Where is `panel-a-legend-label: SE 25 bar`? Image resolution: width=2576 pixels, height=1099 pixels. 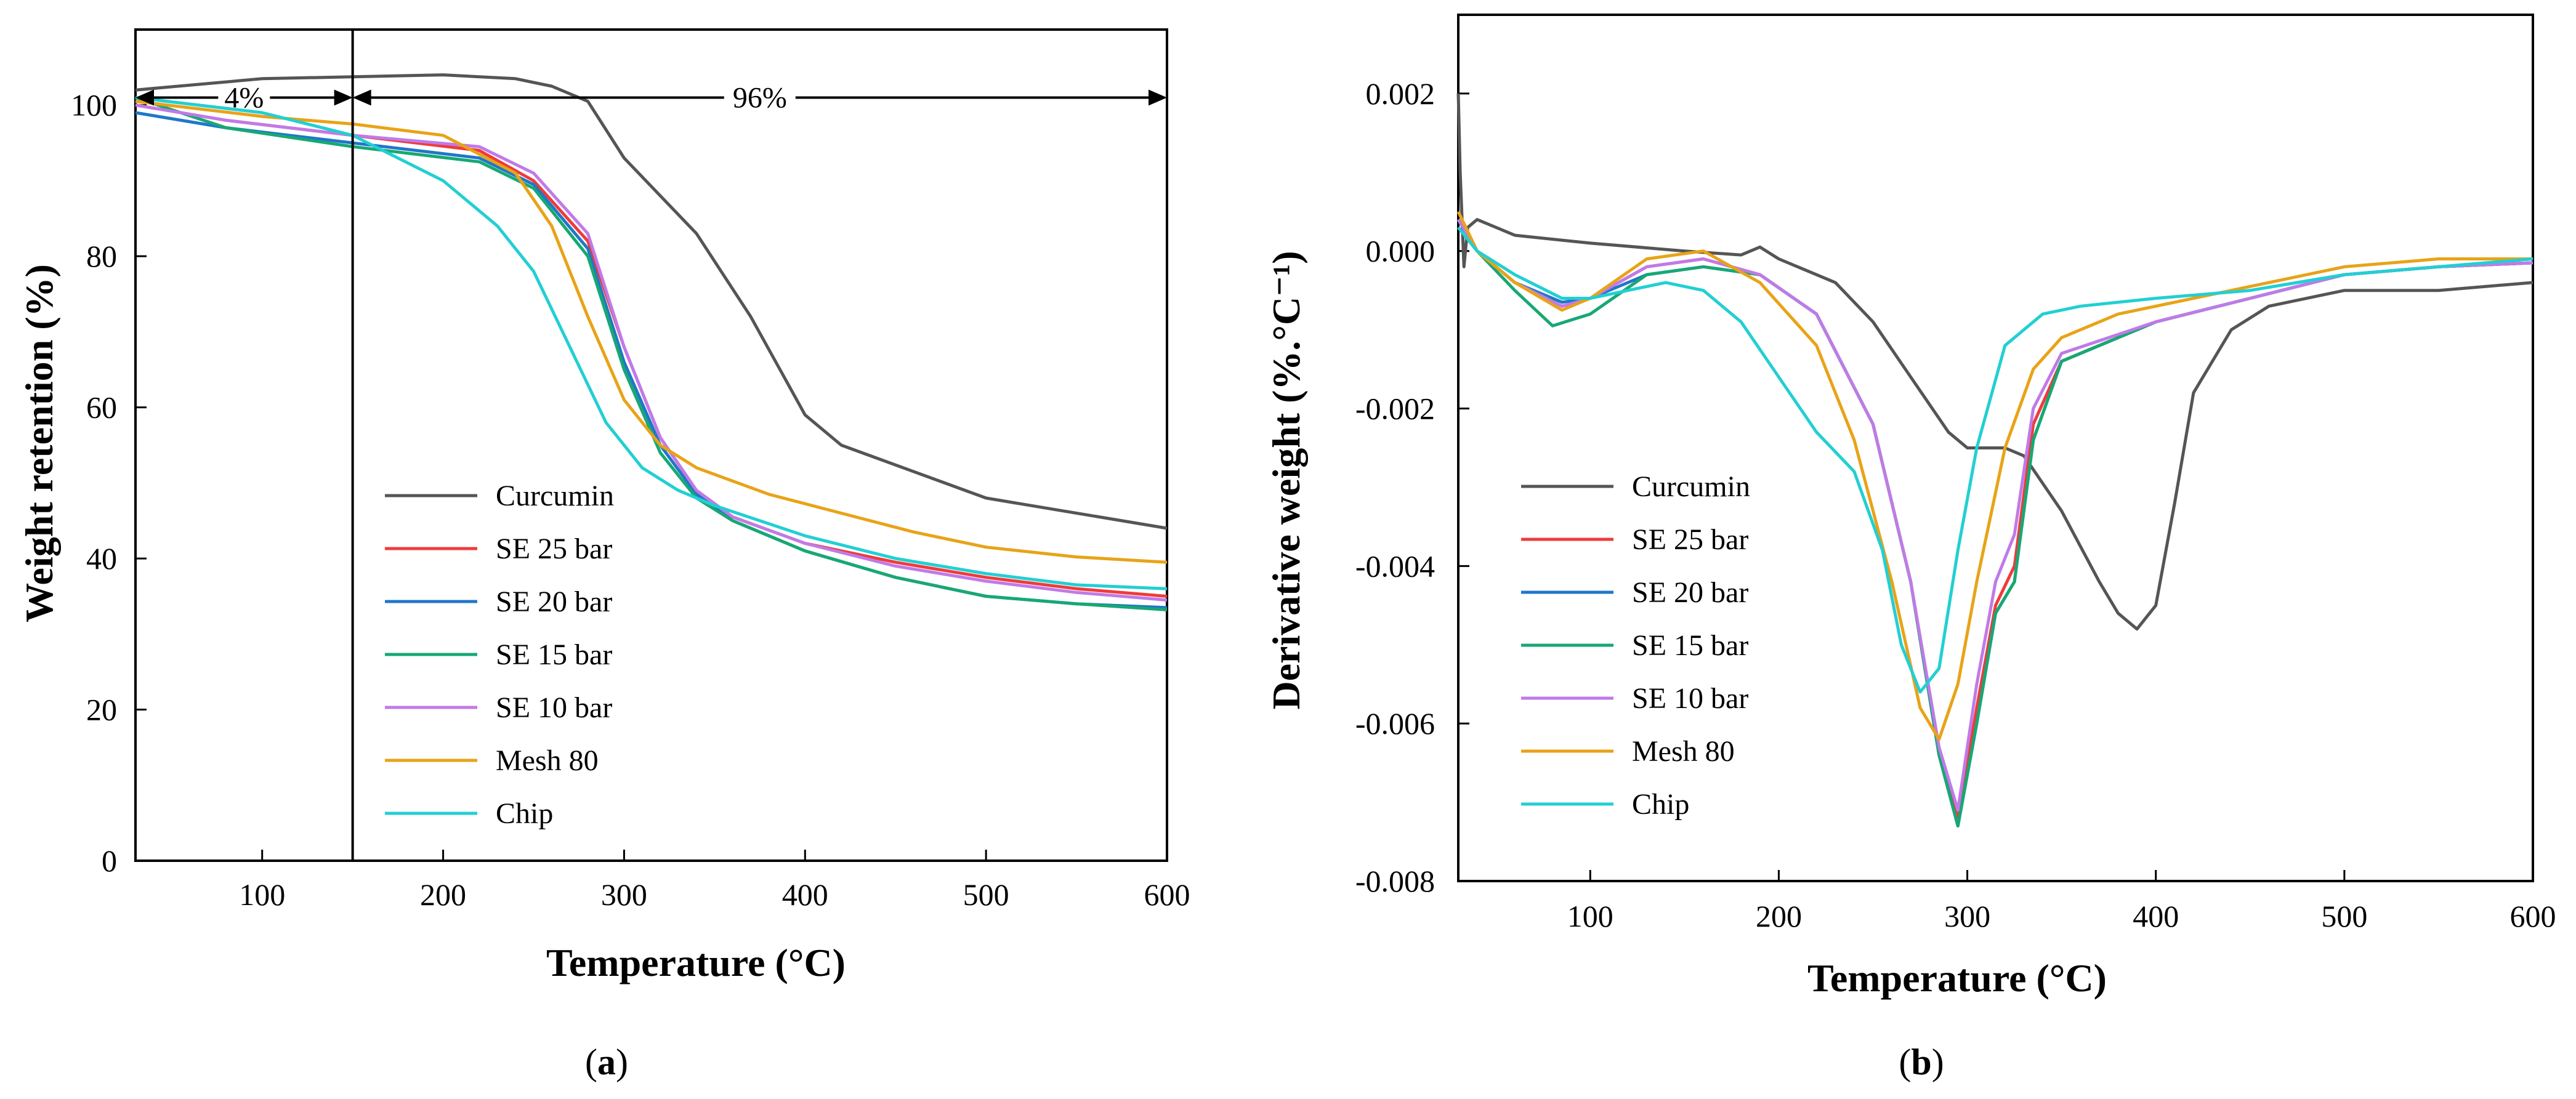
panel-a-legend-label: SE 25 bar is located at coordinates (554, 549).